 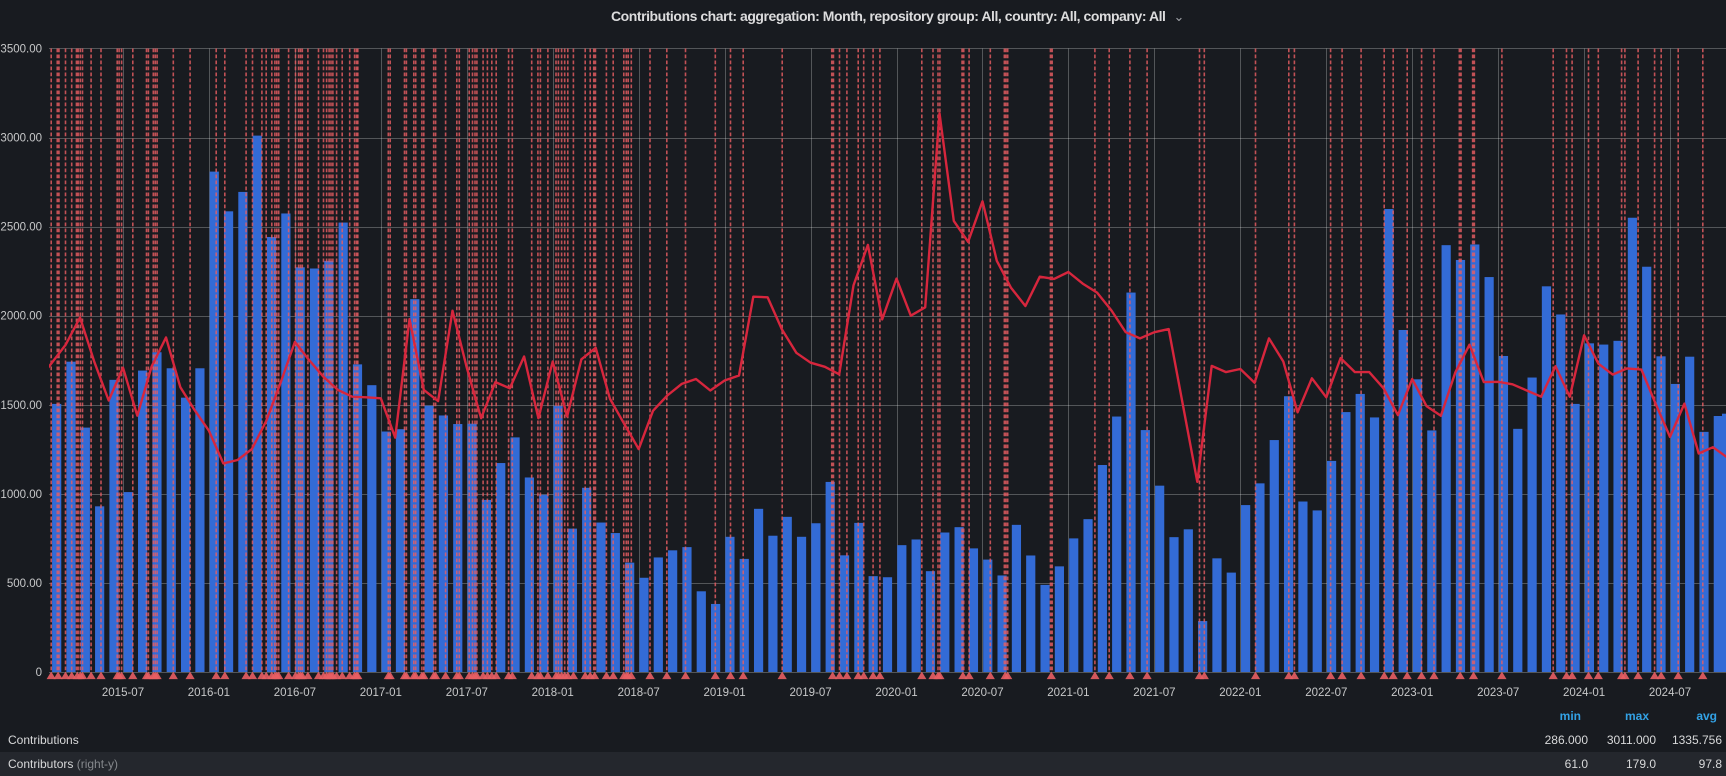 What do you see at coordinates (123, 693) in the screenshot?
I see `svg-text: 2015-07` at bounding box center [123, 693].